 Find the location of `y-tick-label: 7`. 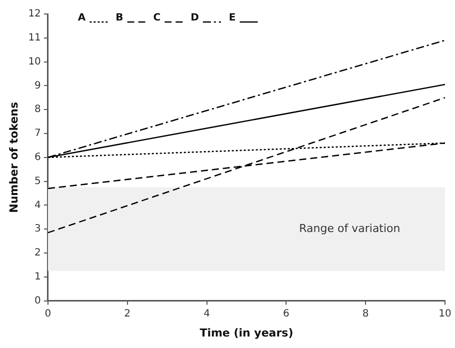

y-tick-label: 7 is located at coordinates (37, 134).